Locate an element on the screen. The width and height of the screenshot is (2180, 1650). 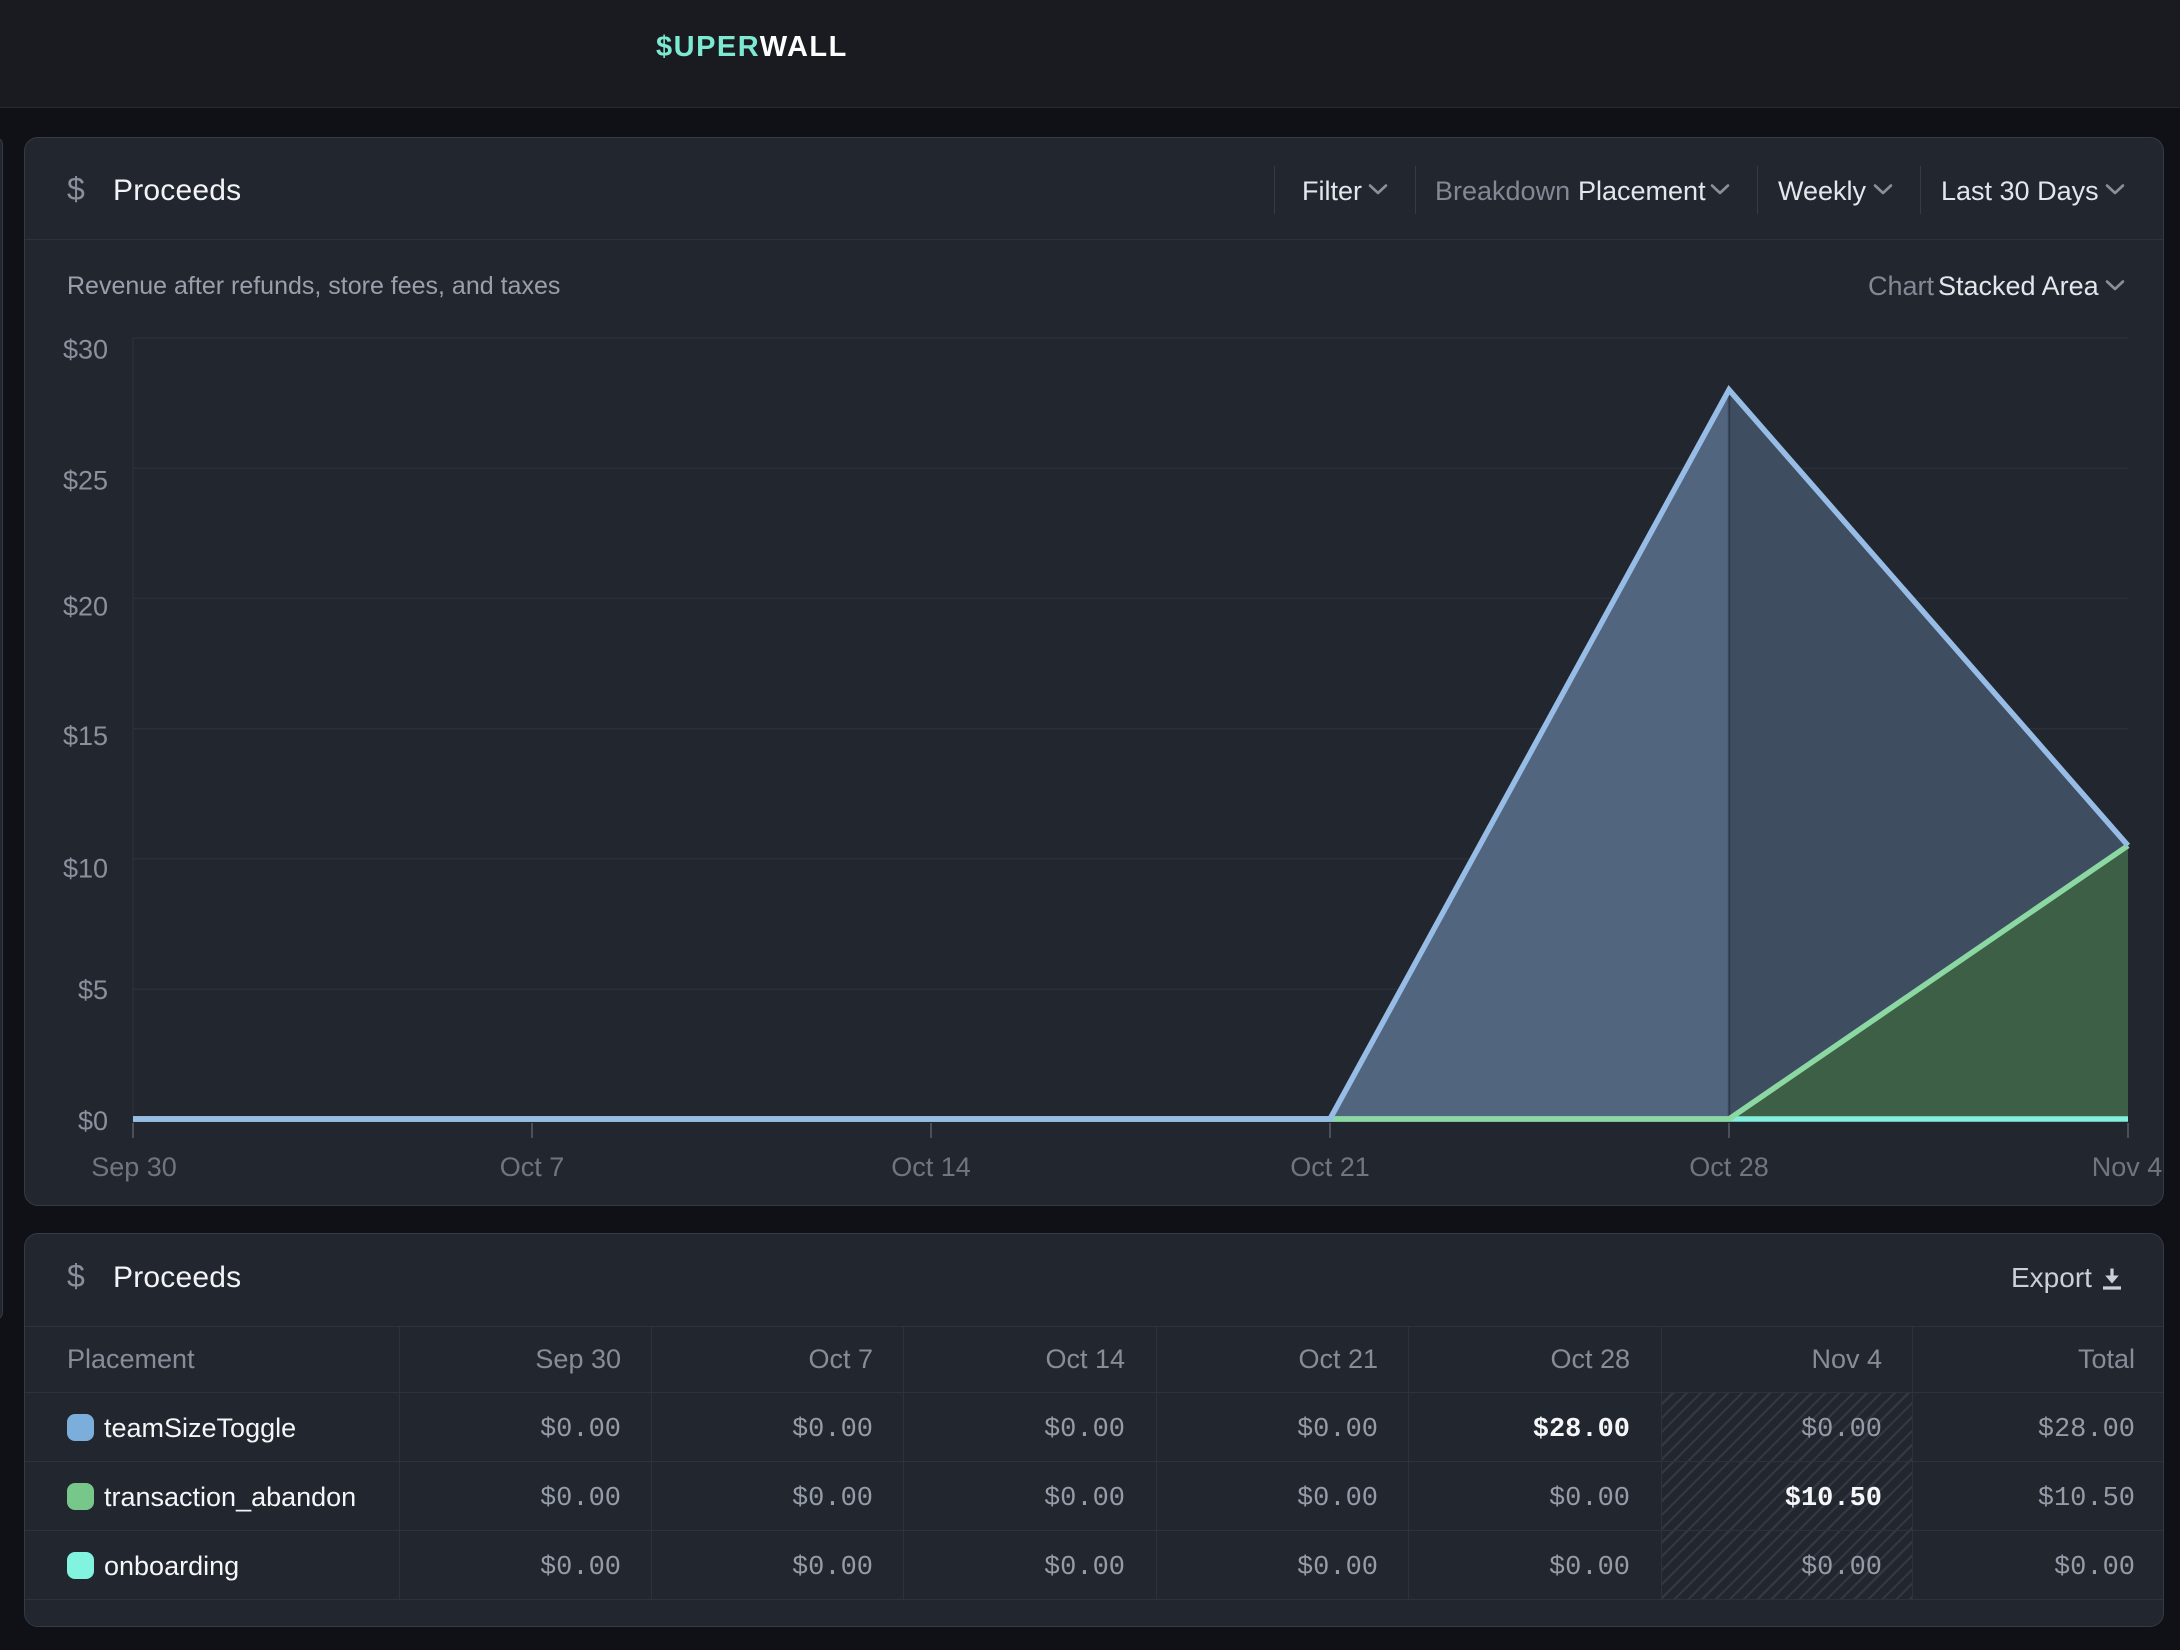
svg-text: Oct 7 is located at coordinates (532, 1167).